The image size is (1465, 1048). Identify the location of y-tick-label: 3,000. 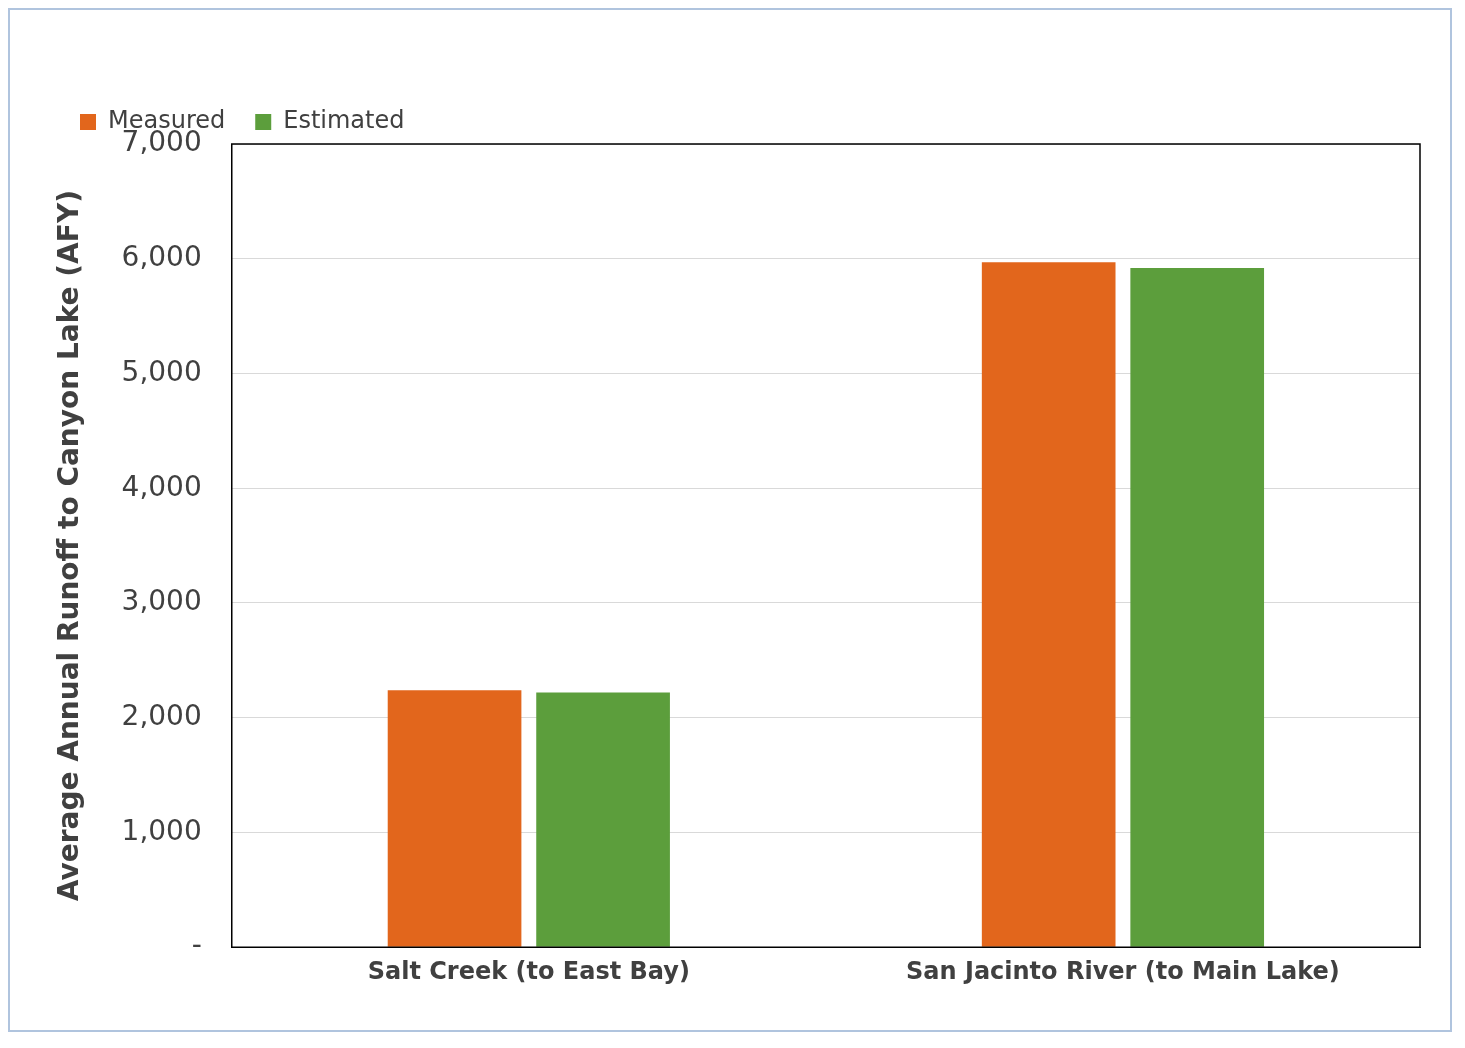
(161, 601).